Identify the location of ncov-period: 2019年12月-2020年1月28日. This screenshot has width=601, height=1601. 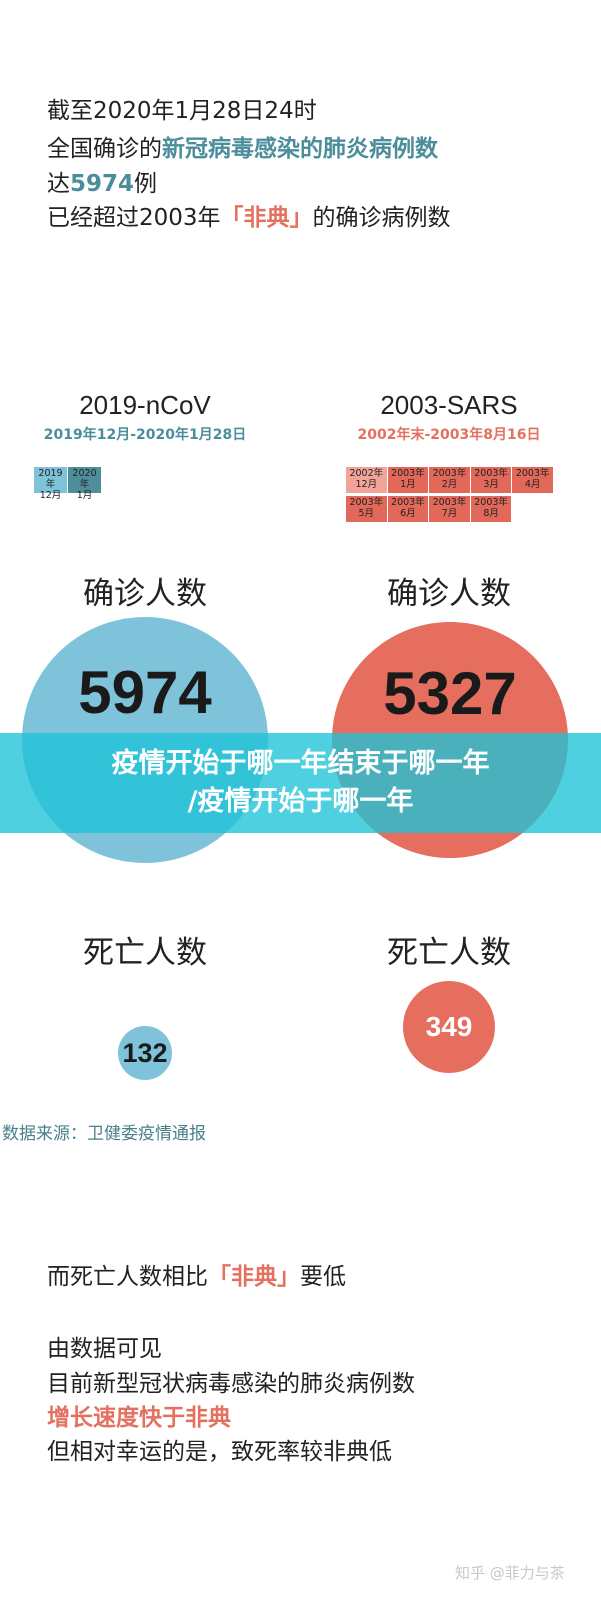
(145, 435).